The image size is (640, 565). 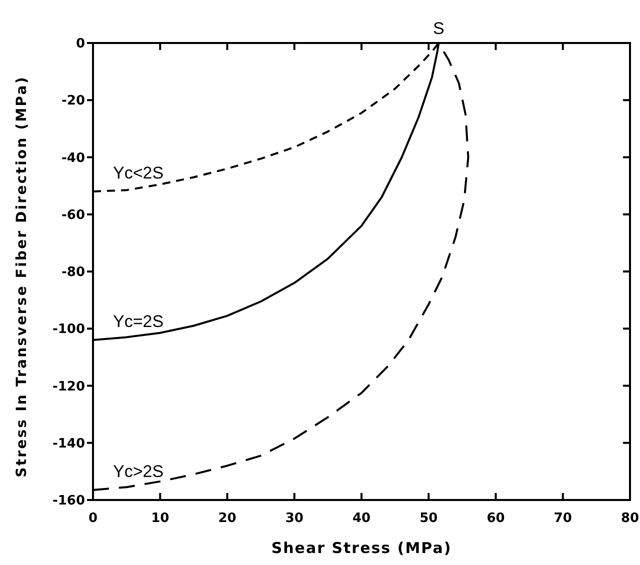 I want to click on x-tick-label: 80, so click(x=630, y=518).